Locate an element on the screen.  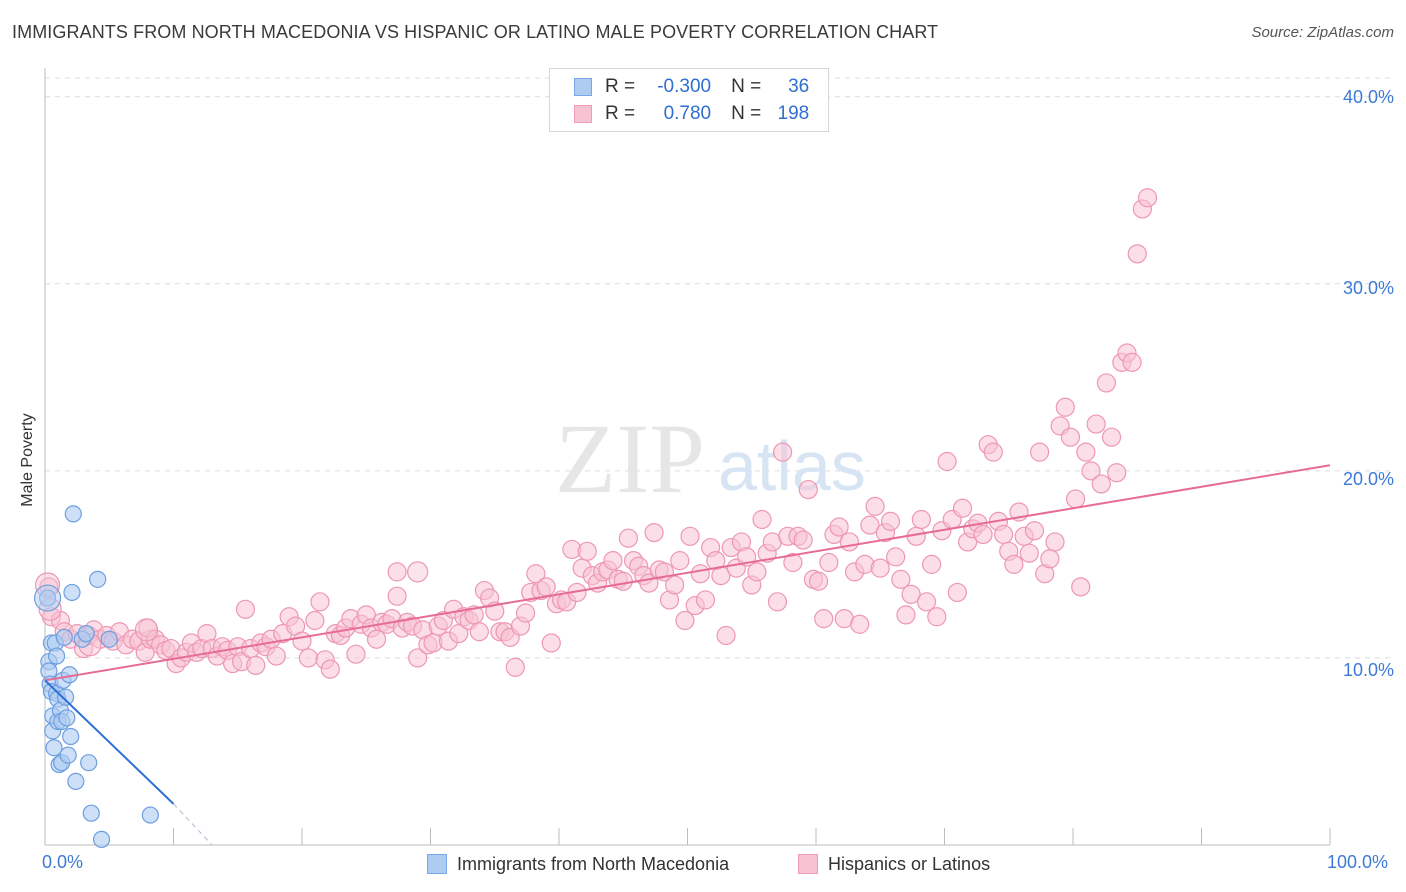
legend-swatch-blue is located at coordinates (583, 87).